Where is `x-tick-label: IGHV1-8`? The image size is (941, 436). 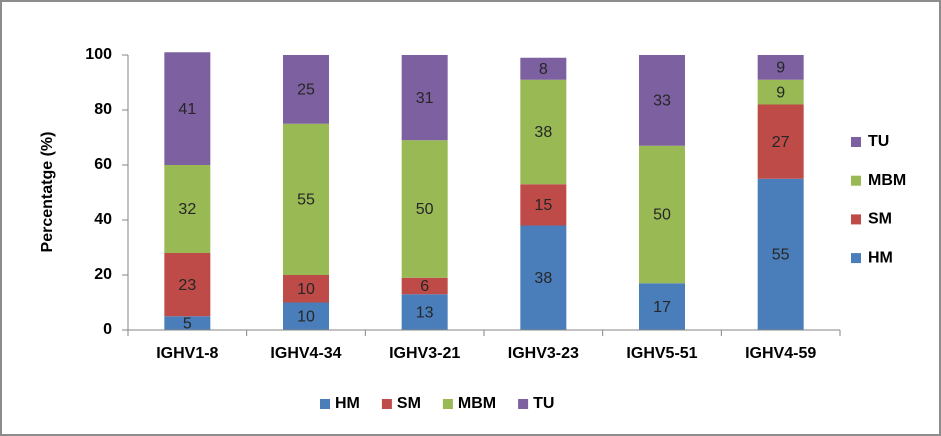 x-tick-label: IGHV1-8 is located at coordinates (187, 353).